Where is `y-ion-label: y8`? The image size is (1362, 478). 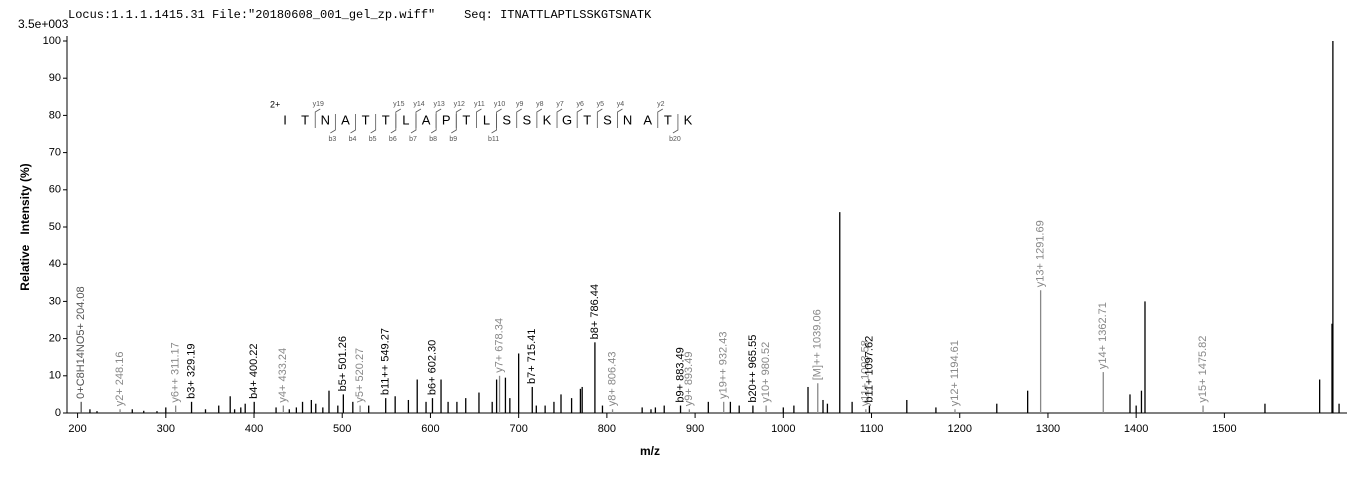 y-ion-label: y8 is located at coordinates (540, 104).